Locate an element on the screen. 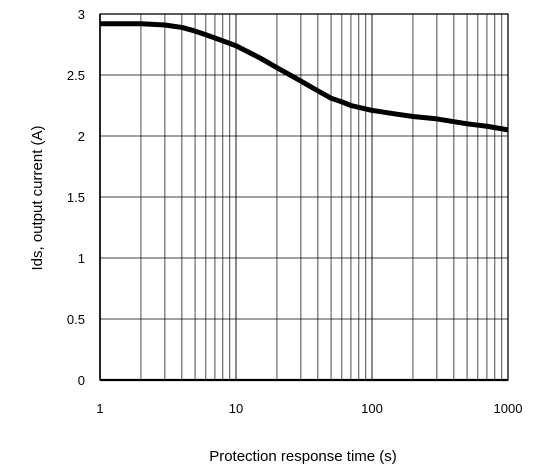 Image resolution: width=539 pixels, height=470 pixels. y-tick-labels: 0 0.5 1 1.5 2 2.5 3 is located at coordinates (76, 197).